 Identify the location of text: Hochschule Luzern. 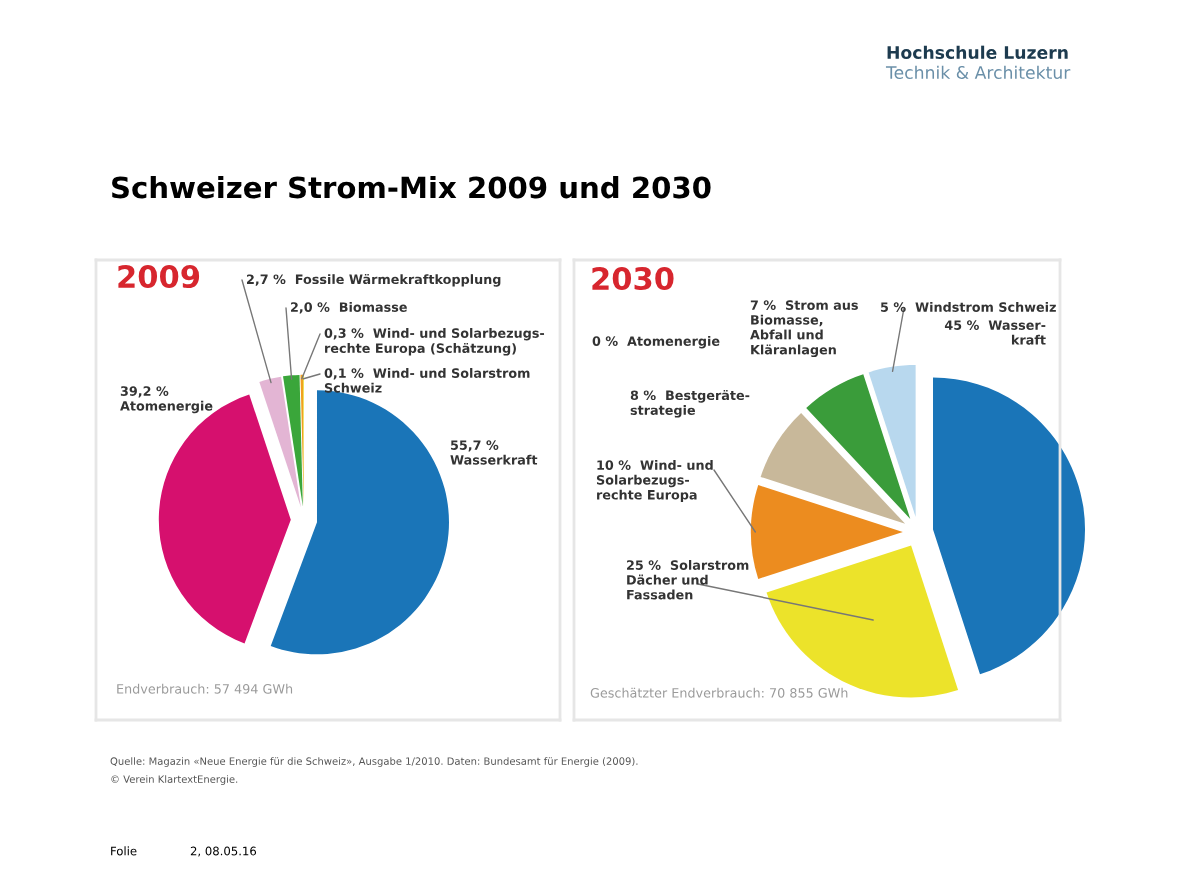
(977, 52).